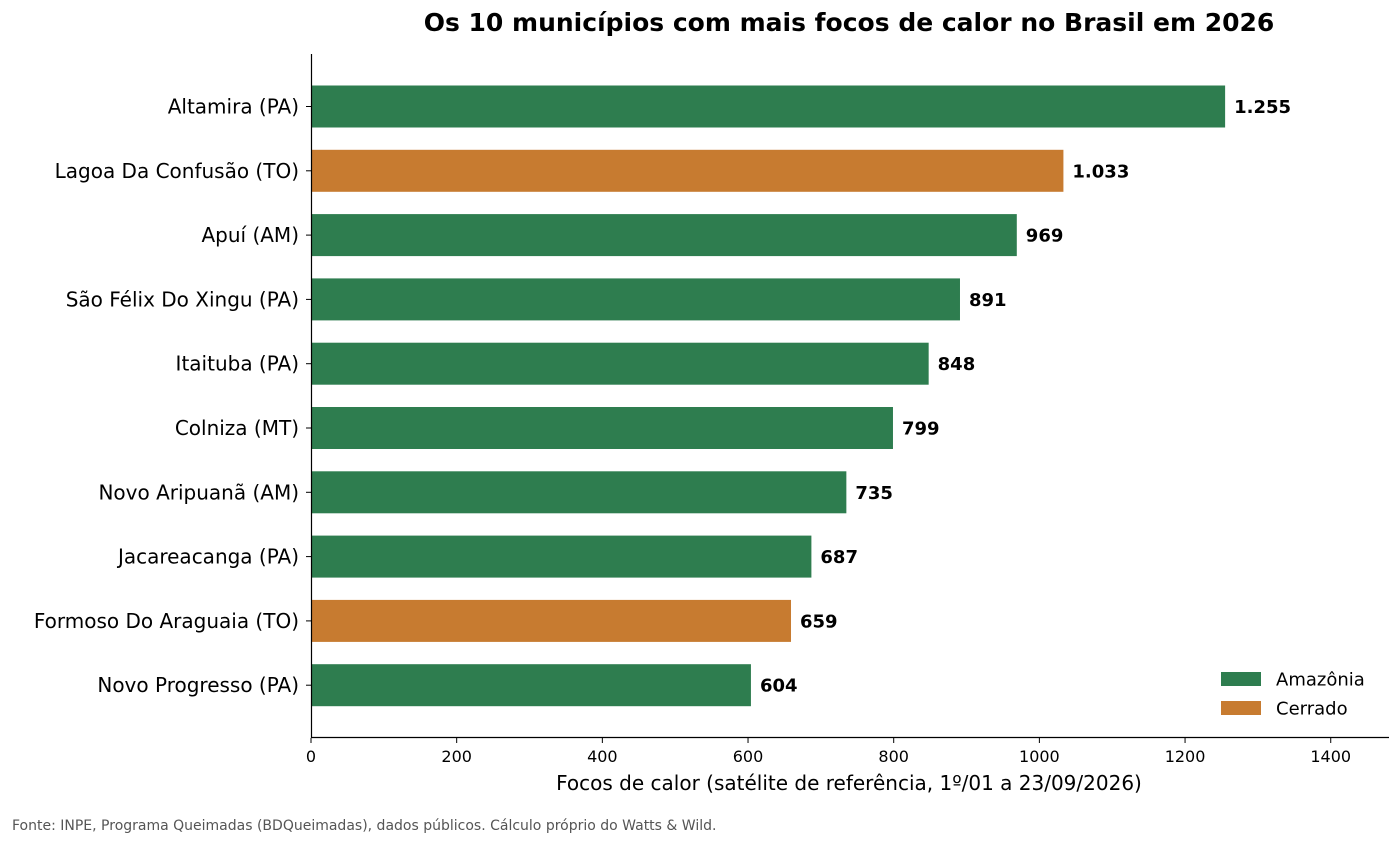 The image size is (1400, 845). What do you see at coordinates (893, 756) in the screenshot?
I see `x-tick-label-4: 800` at bounding box center [893, 756].